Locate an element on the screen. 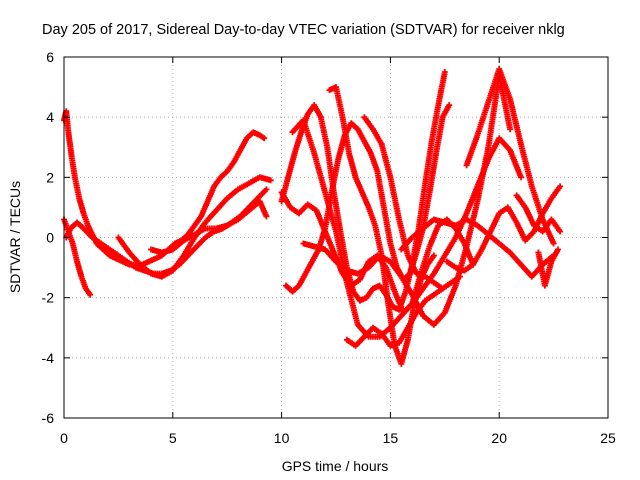 This screenshot has height=480, width=640. series-sat-l is located at coordinates (394, 317).